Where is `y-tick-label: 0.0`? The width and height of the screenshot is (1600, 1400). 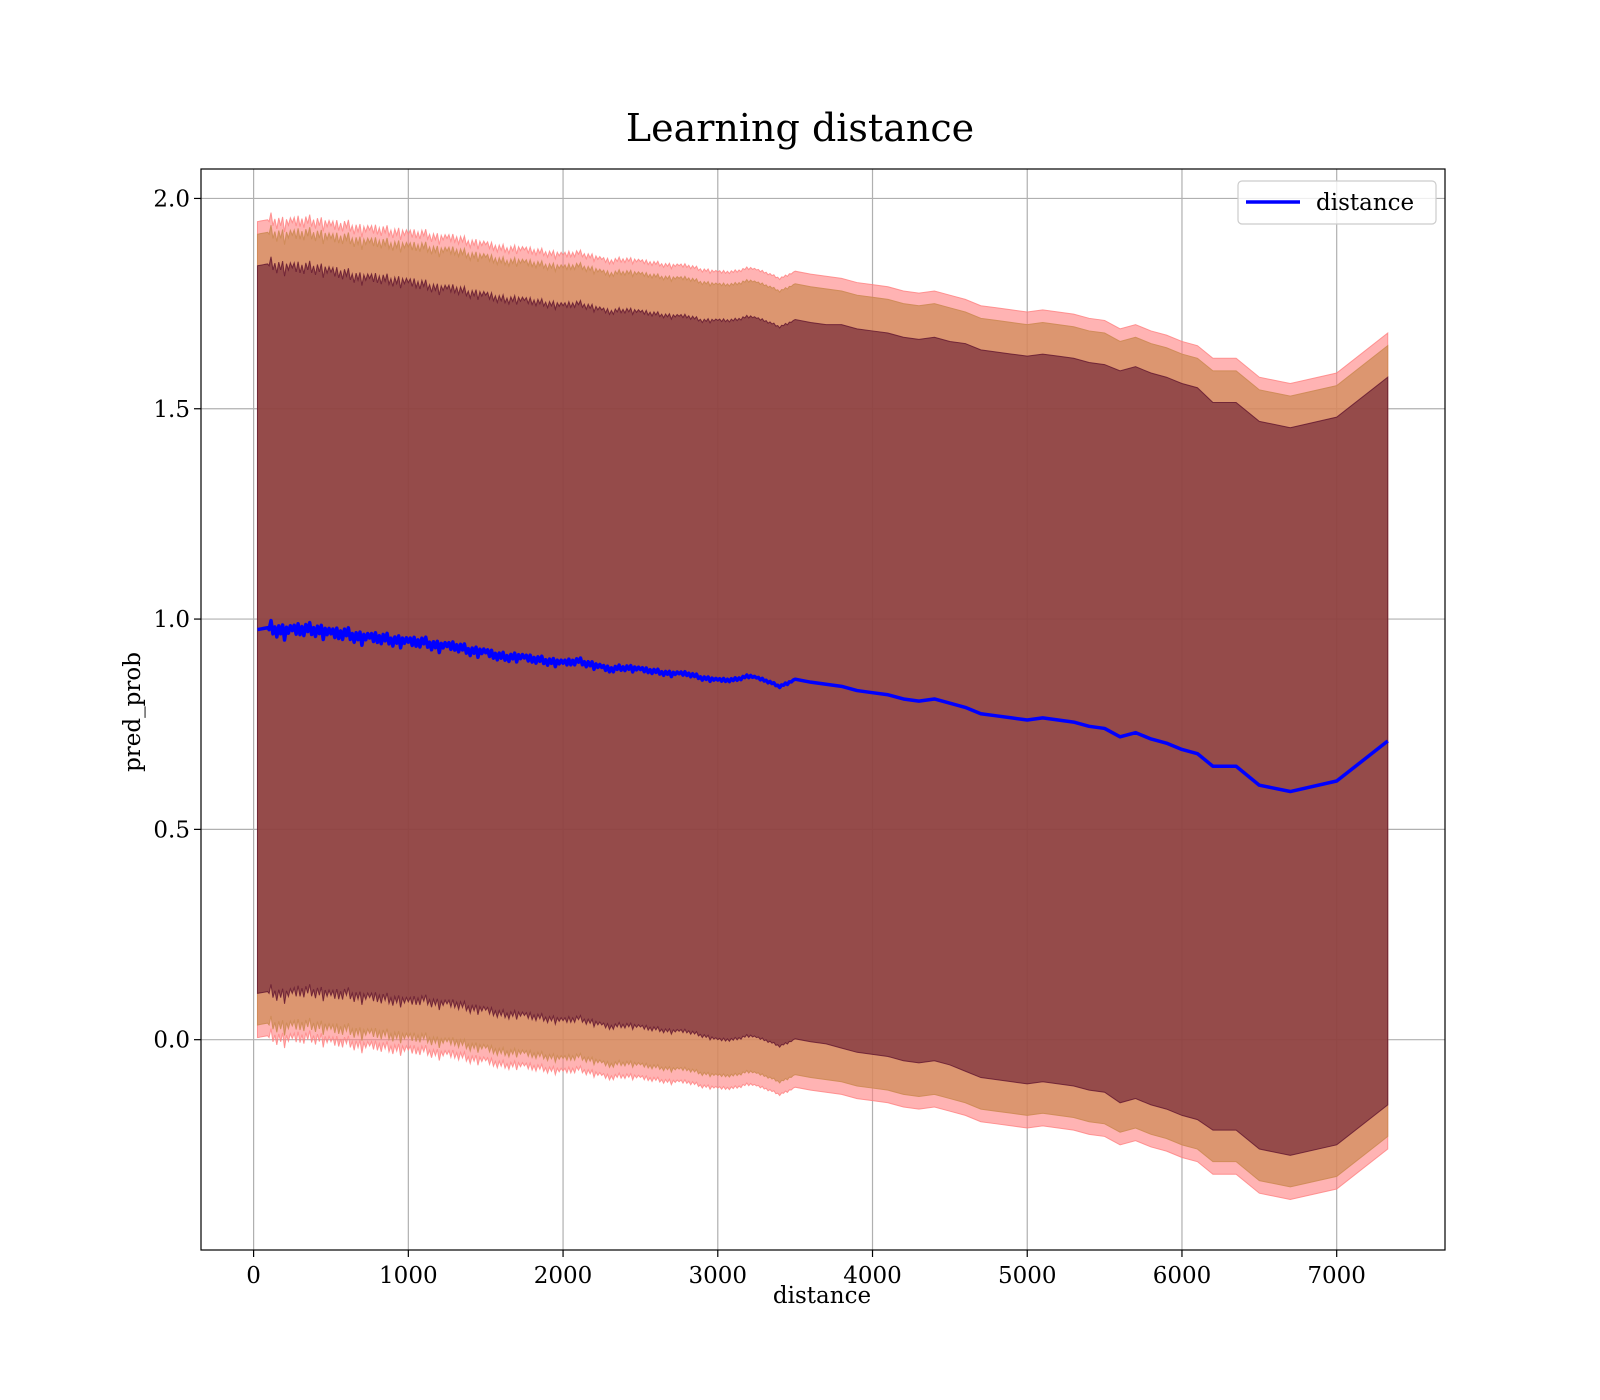
y-tick-label: 0.0 is located at coordinates (171, 1041).